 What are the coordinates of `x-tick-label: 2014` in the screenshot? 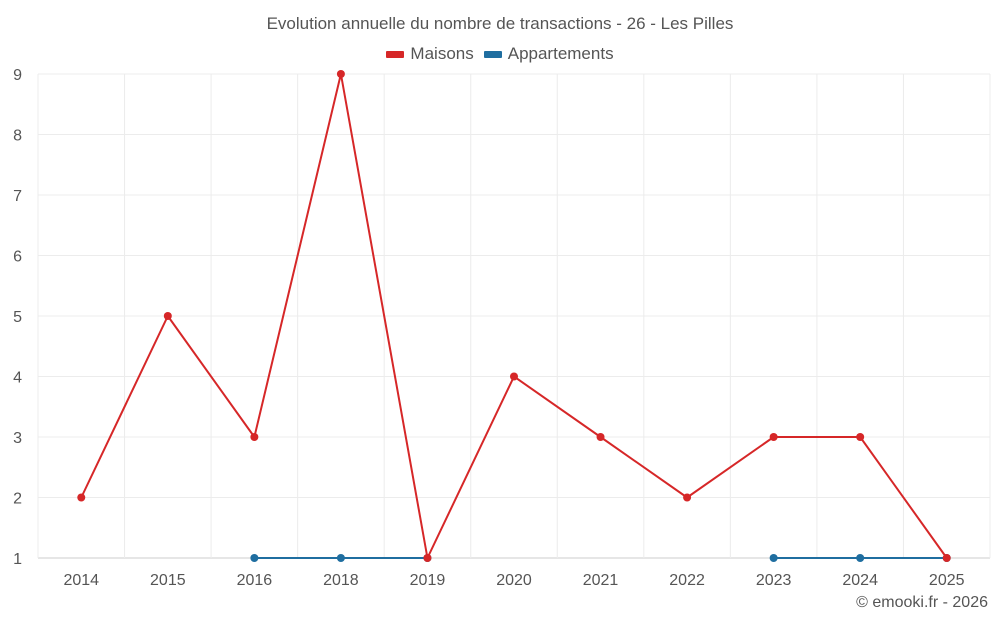 It's located at (81, 580).